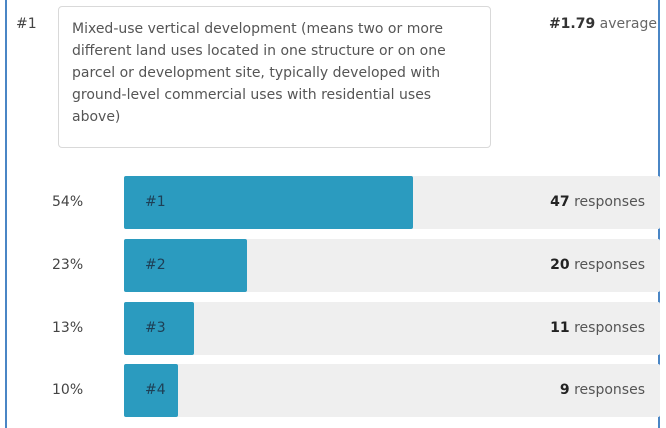 This screenshot has height=428, width=666. I want to click on bar-responses: 11 responses, so click(597, 328).